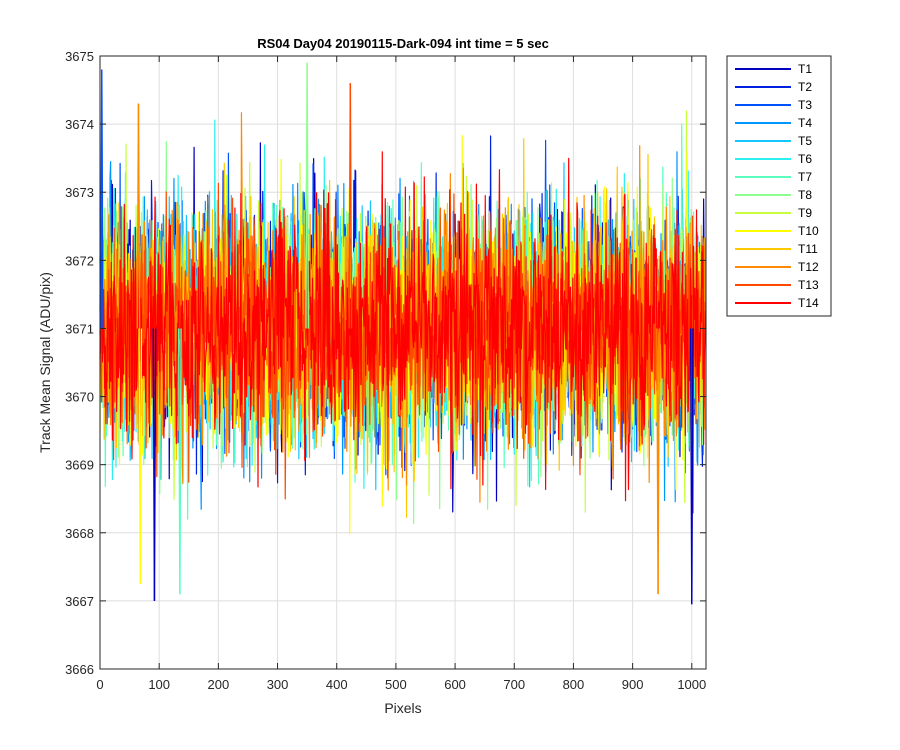 The height and width of the screenshot is (750, 900). What do you see at coordinates (808, 231) in the screenshot?
I see `legend-label-t10: T10` at bounding box center [808, 231].